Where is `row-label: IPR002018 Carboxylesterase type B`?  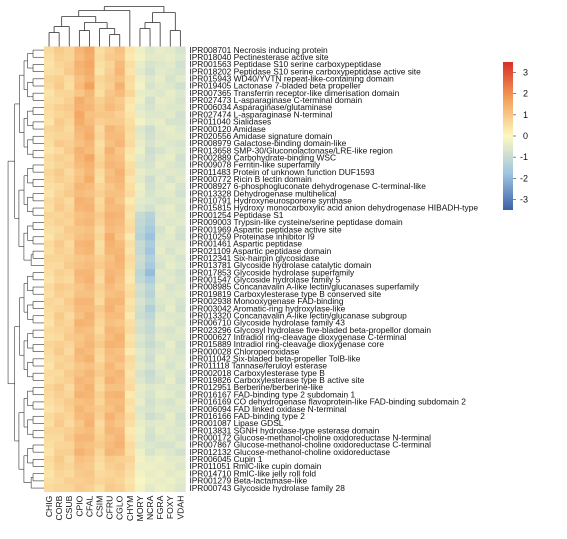
row-label: IPR002018 Carboxylesterase type B is located at coordinates (257, 373).